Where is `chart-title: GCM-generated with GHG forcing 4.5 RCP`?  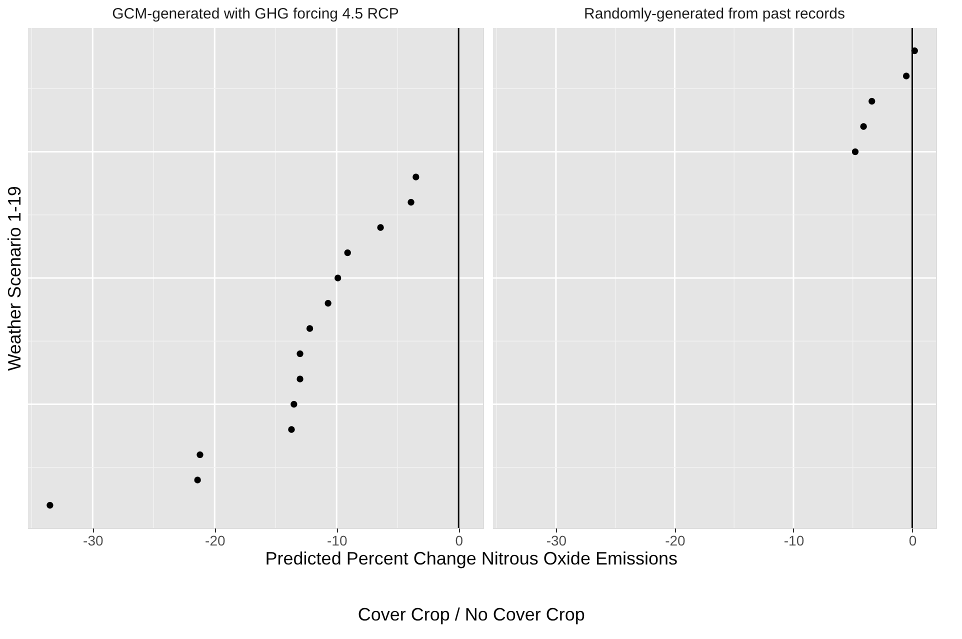
chart-title: GCM-generated with GHG forcing 4.5 RCP is located at coordinates (255, 13).